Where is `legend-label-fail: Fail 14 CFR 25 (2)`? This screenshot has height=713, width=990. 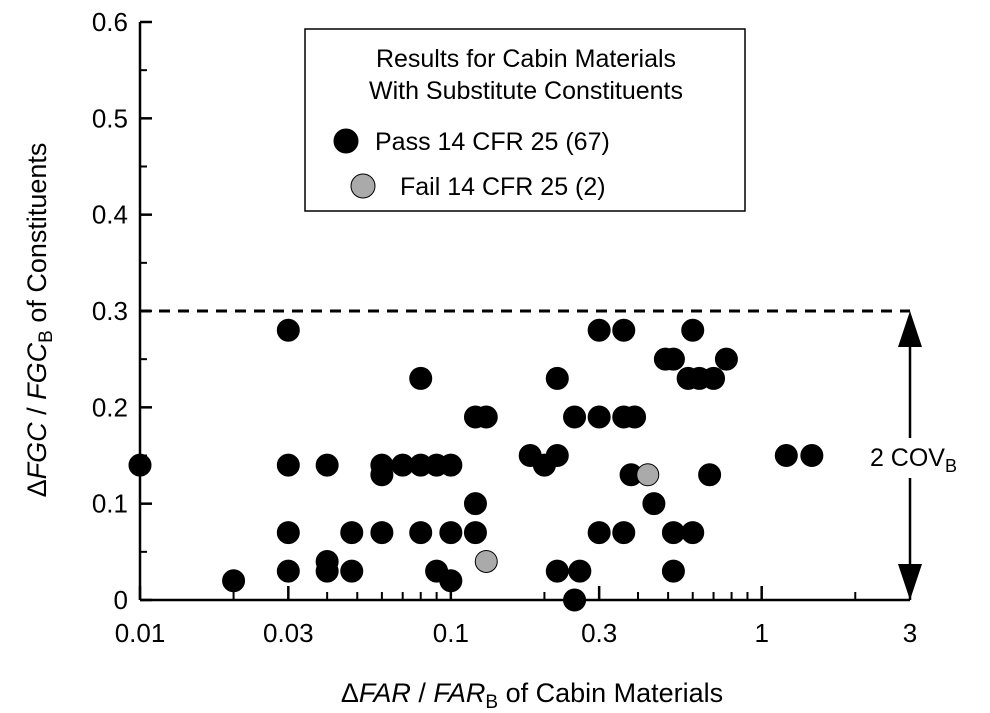 legend-label-fail: Fail 14 CFR 25 (2) is located at coordinates (503, 187).